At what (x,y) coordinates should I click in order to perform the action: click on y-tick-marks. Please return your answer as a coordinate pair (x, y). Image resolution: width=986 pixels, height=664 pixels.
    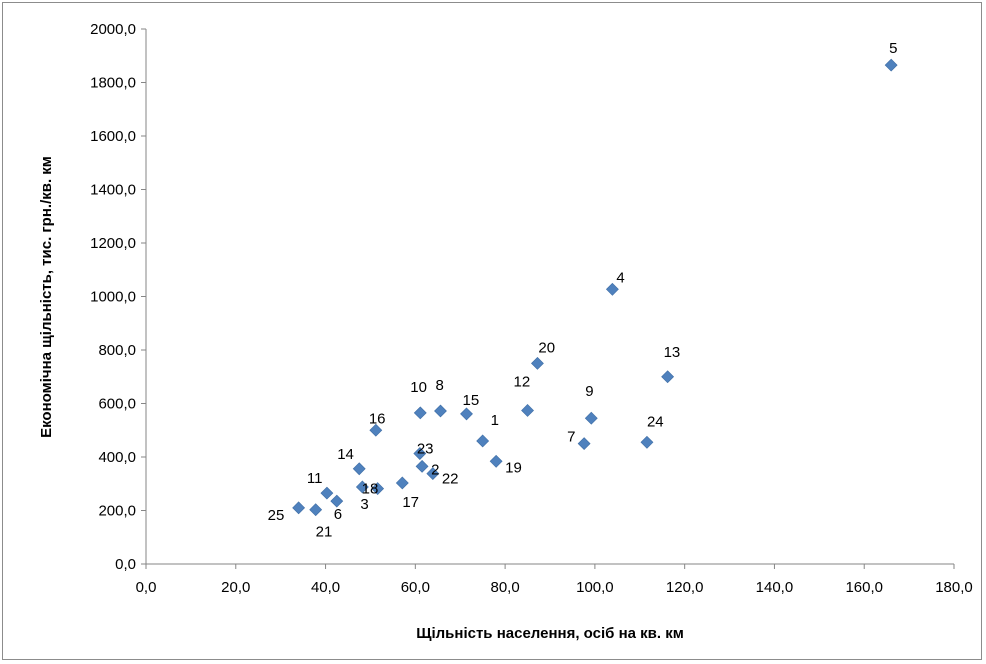
    Looking at the image, I should click on (143, 296).